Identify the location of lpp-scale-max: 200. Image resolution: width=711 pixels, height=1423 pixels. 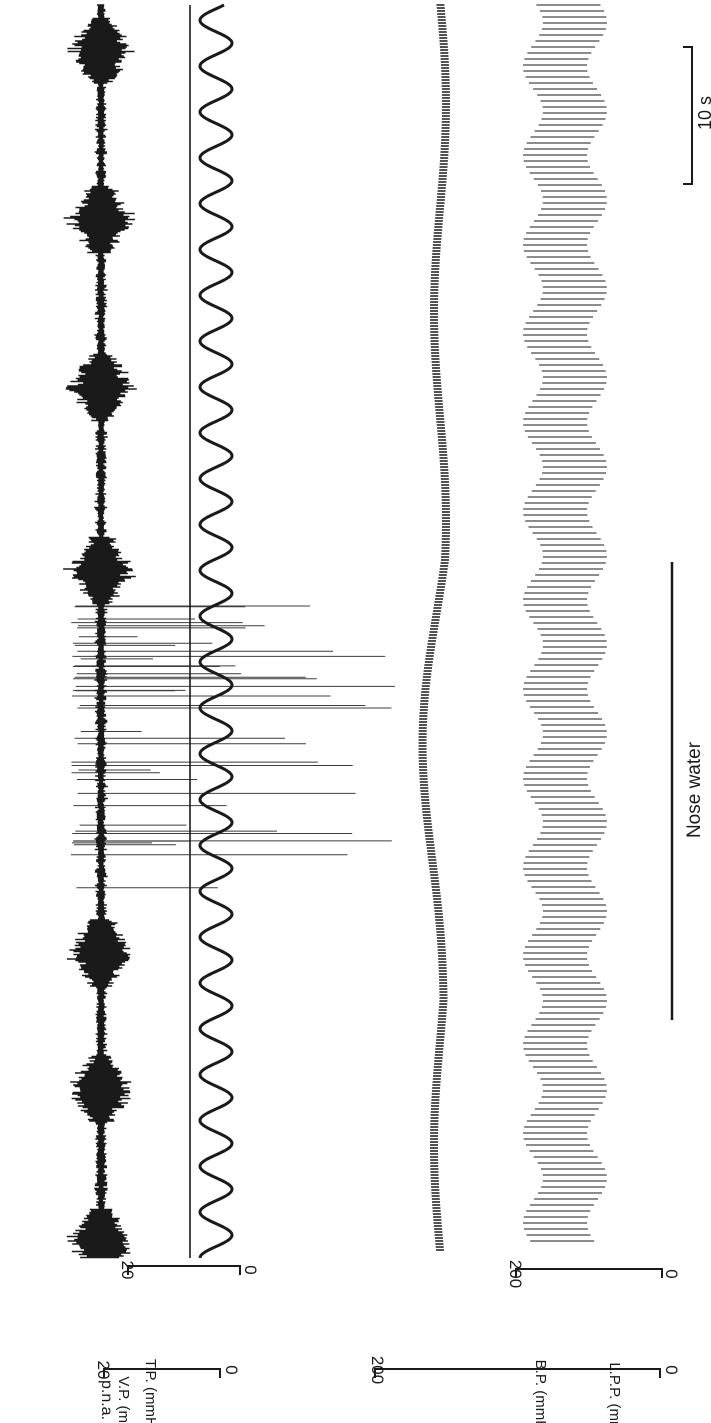
(377, 1370).